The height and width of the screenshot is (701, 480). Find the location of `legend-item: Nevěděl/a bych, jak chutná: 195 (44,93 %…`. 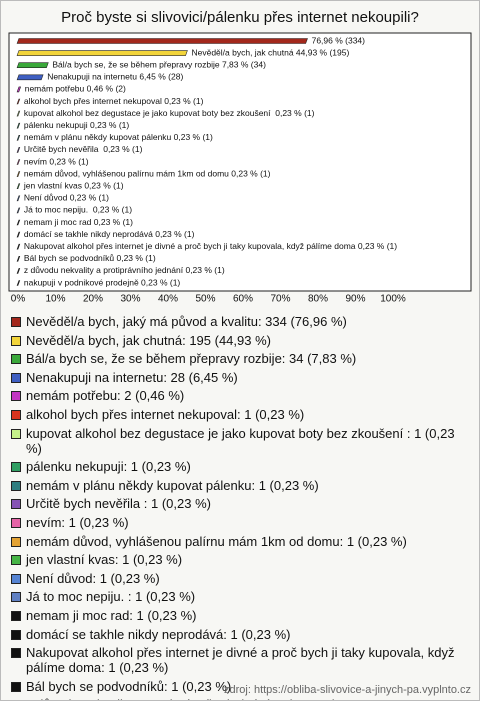

legend-item: Nevěděl/a bych, jak chutná: 195 (44,93 %… is located at coordinates (238, 340).